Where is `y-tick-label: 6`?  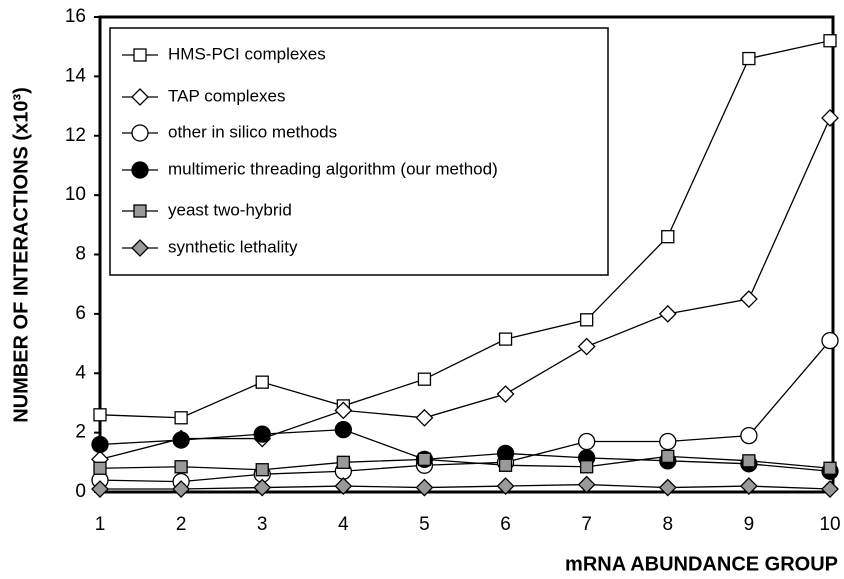
y-tick-label: 6 is located at coordinates (80, 313).